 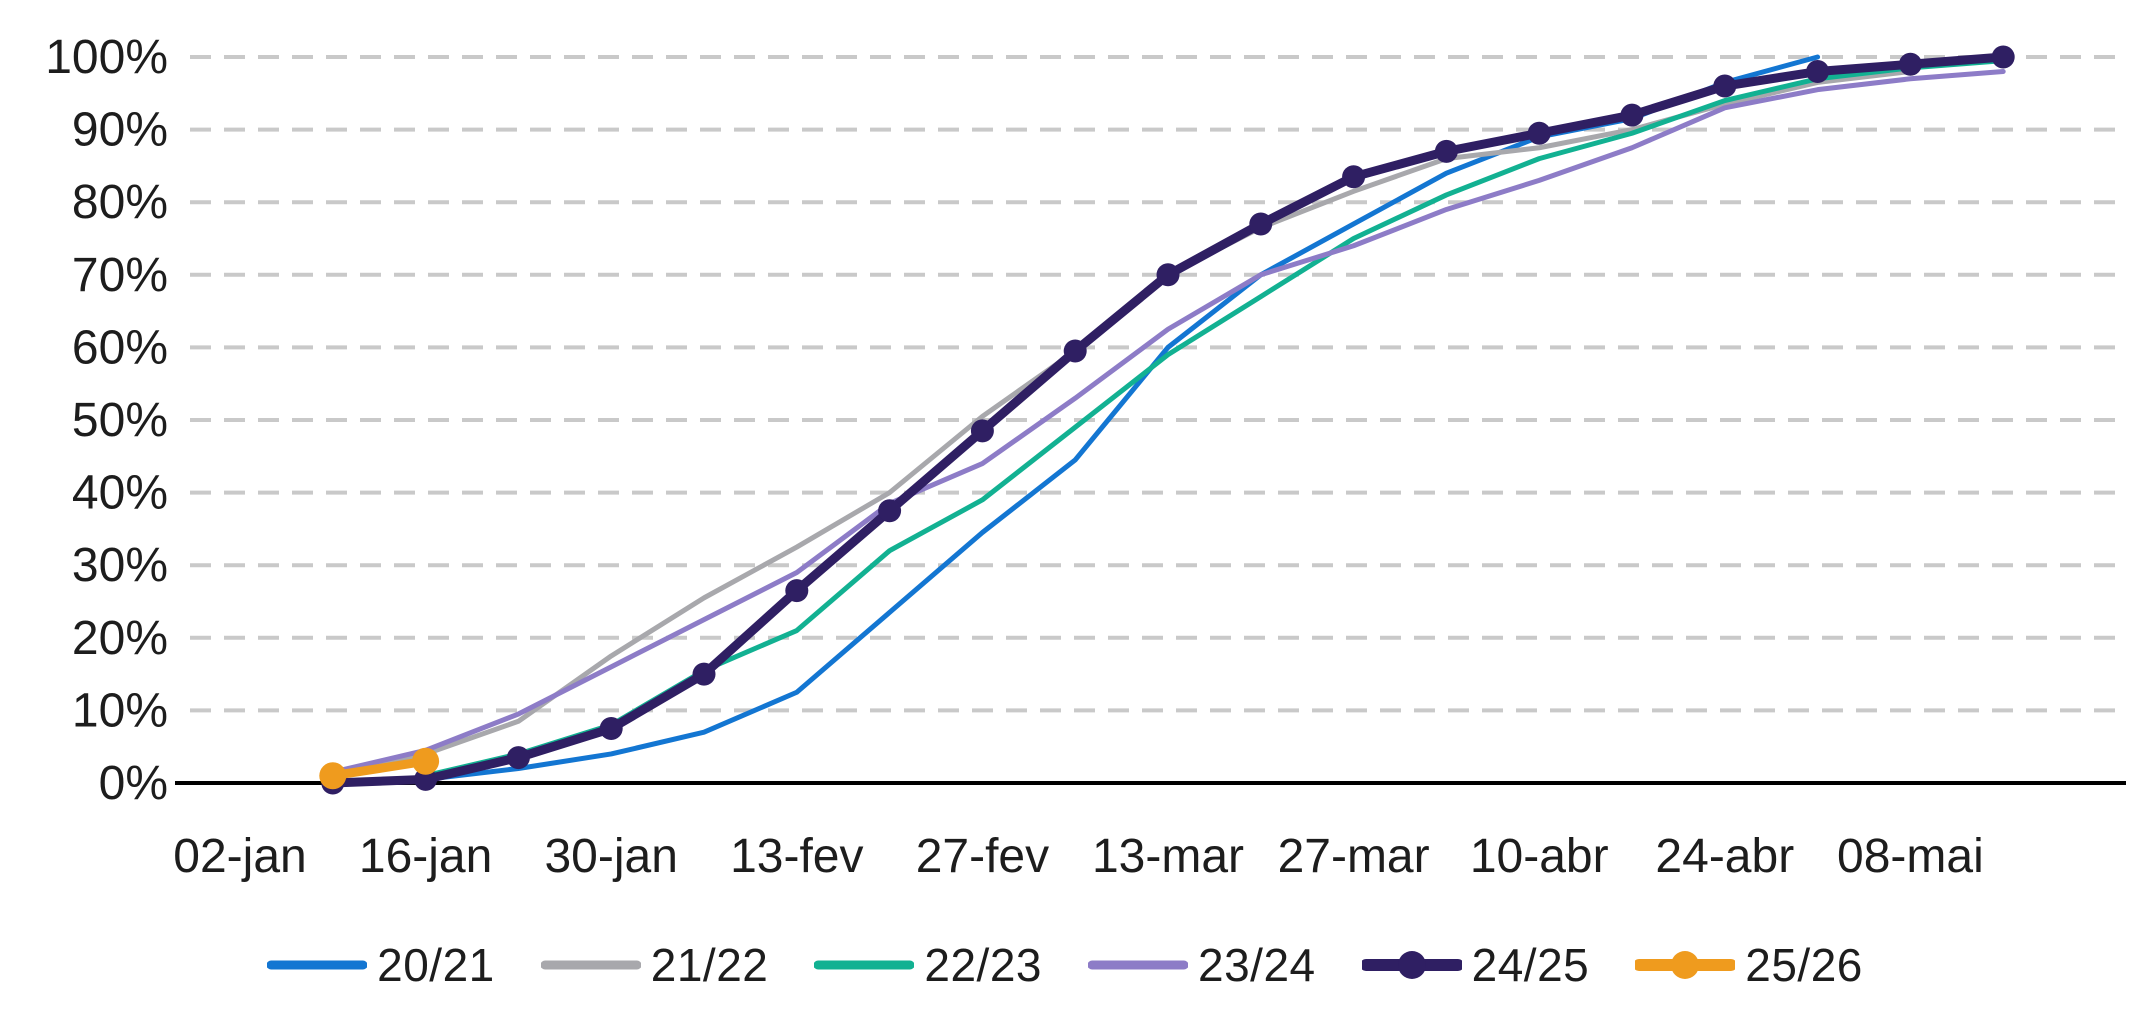 I want to click on x-axis-label: 13-fev, so click(x=796, y=856).